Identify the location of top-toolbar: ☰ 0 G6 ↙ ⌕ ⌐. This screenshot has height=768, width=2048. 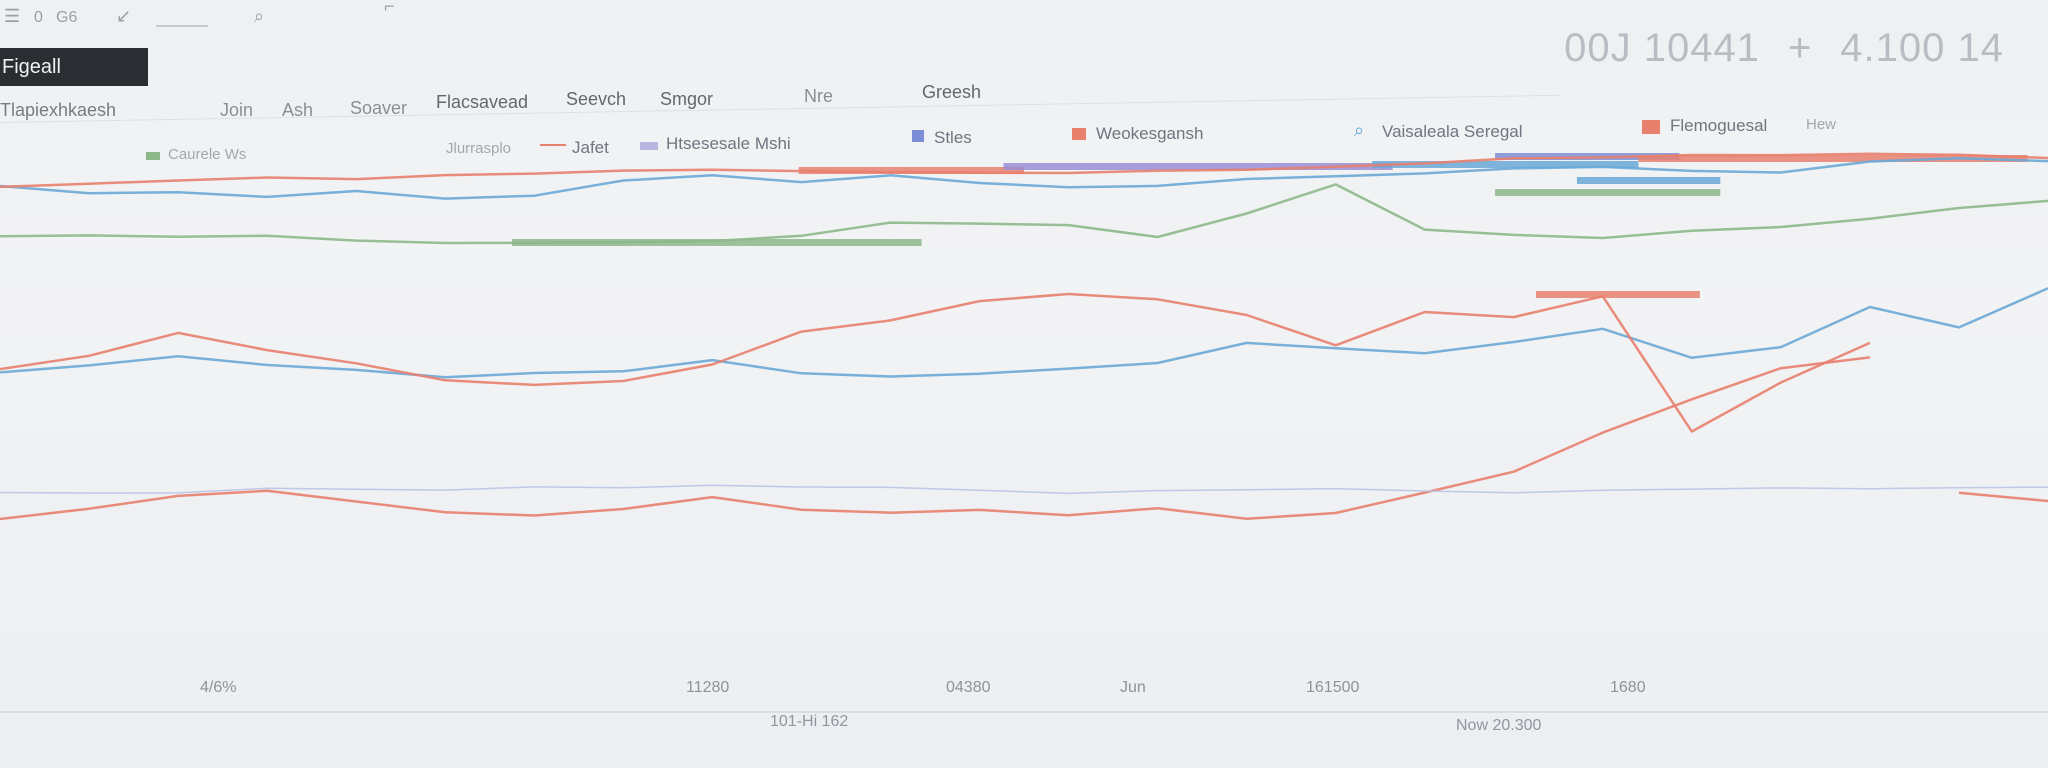
(1024, 20).